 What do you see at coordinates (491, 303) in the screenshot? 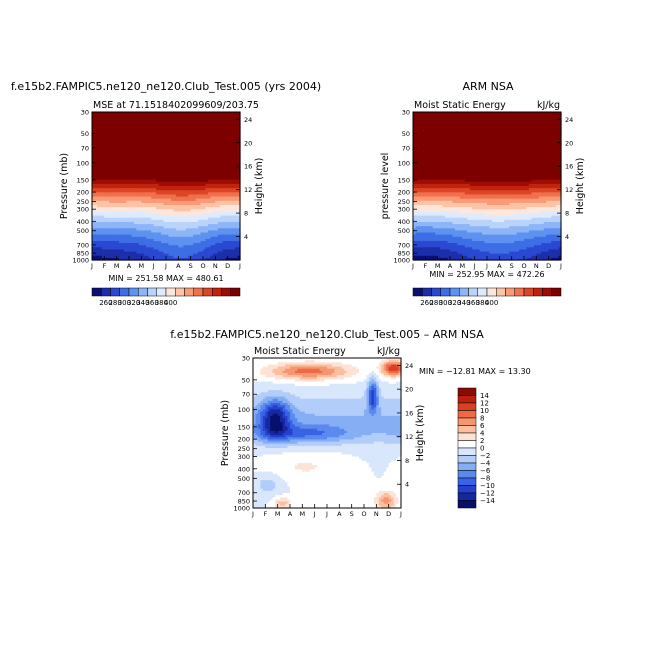
I see `colorbar-label: 400` at bounding box center [491, 303].